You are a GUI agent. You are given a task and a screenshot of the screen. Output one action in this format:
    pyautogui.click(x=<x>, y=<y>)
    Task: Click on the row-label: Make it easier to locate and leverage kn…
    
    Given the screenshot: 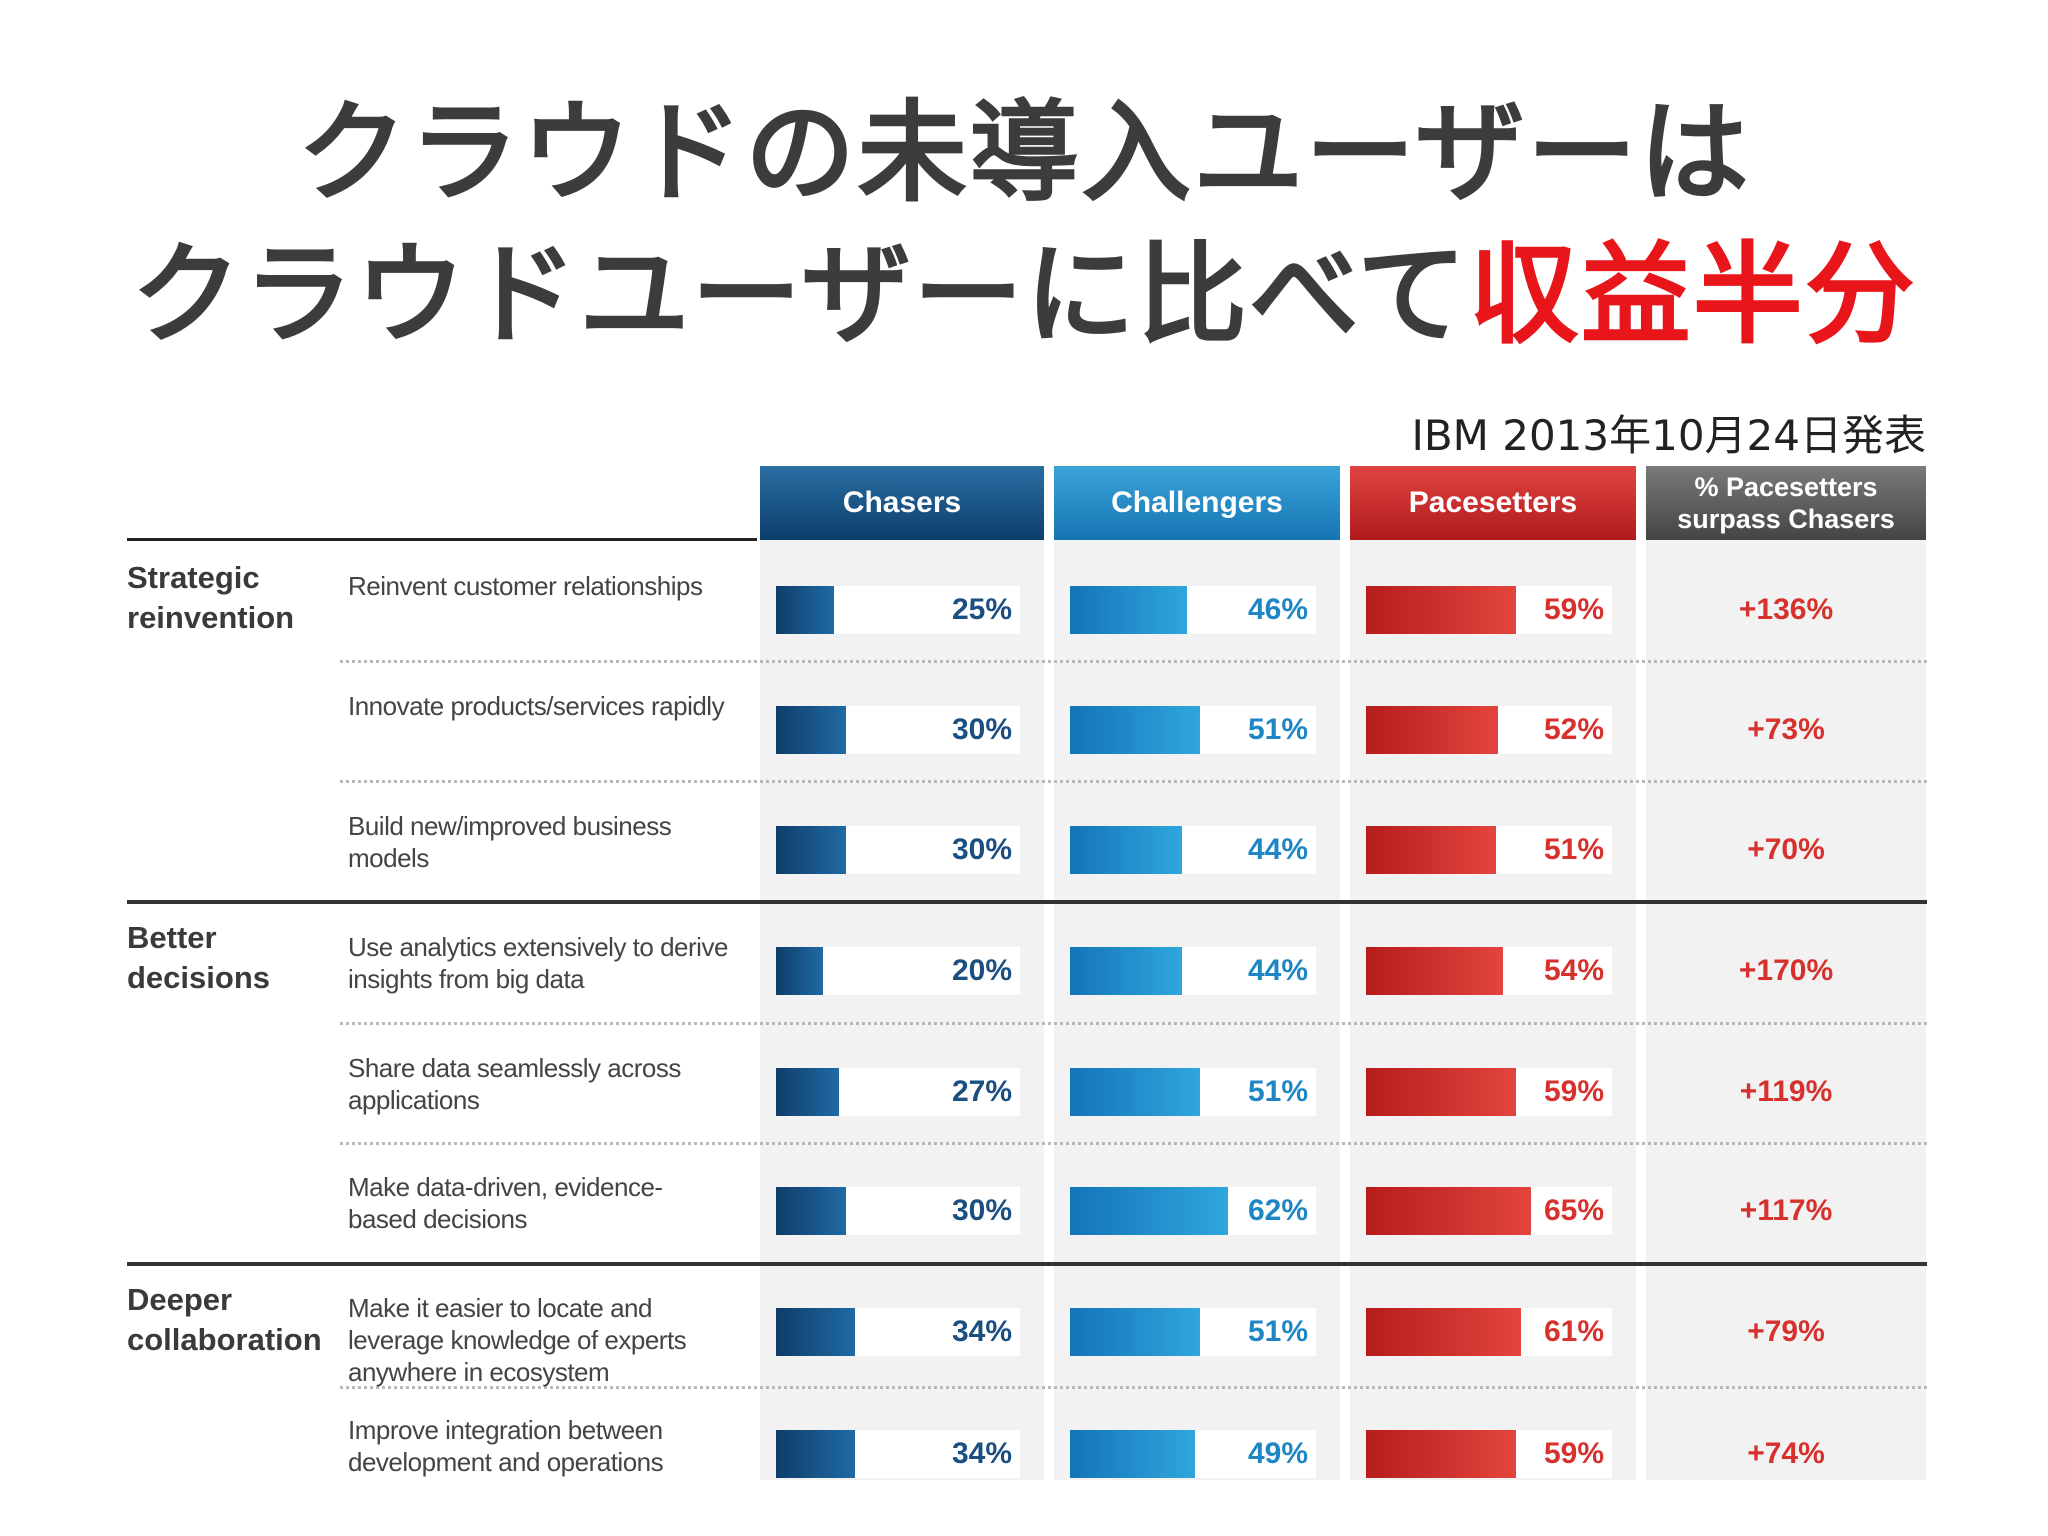 What is the action you would take?
    pyautogui.click(x=517, y=1340)
    